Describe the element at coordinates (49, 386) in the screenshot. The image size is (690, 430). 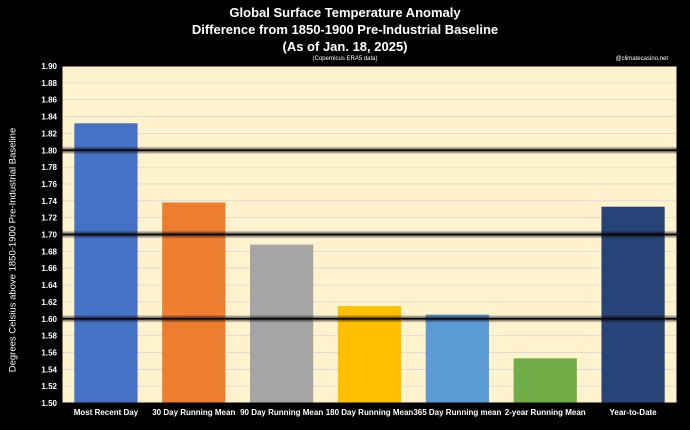
I see `y-tick-label: 1.52` at that location.